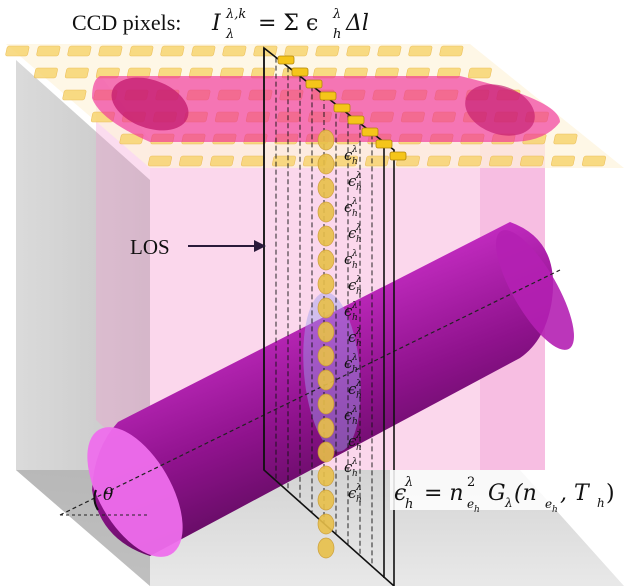  I want to click on ccd-intensity-sup: λ,k, so click(235, 14).